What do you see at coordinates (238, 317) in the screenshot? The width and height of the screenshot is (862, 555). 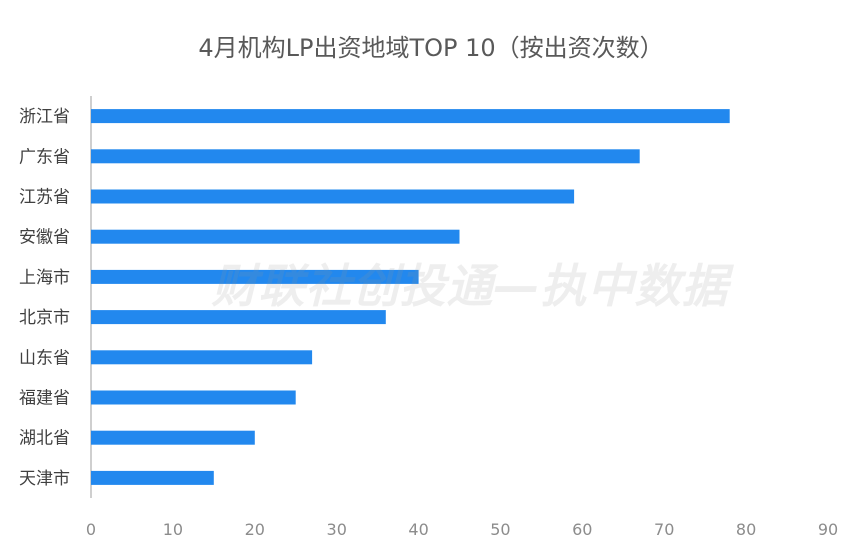 I see `bar-北京市` at bounding box center [238, 317].